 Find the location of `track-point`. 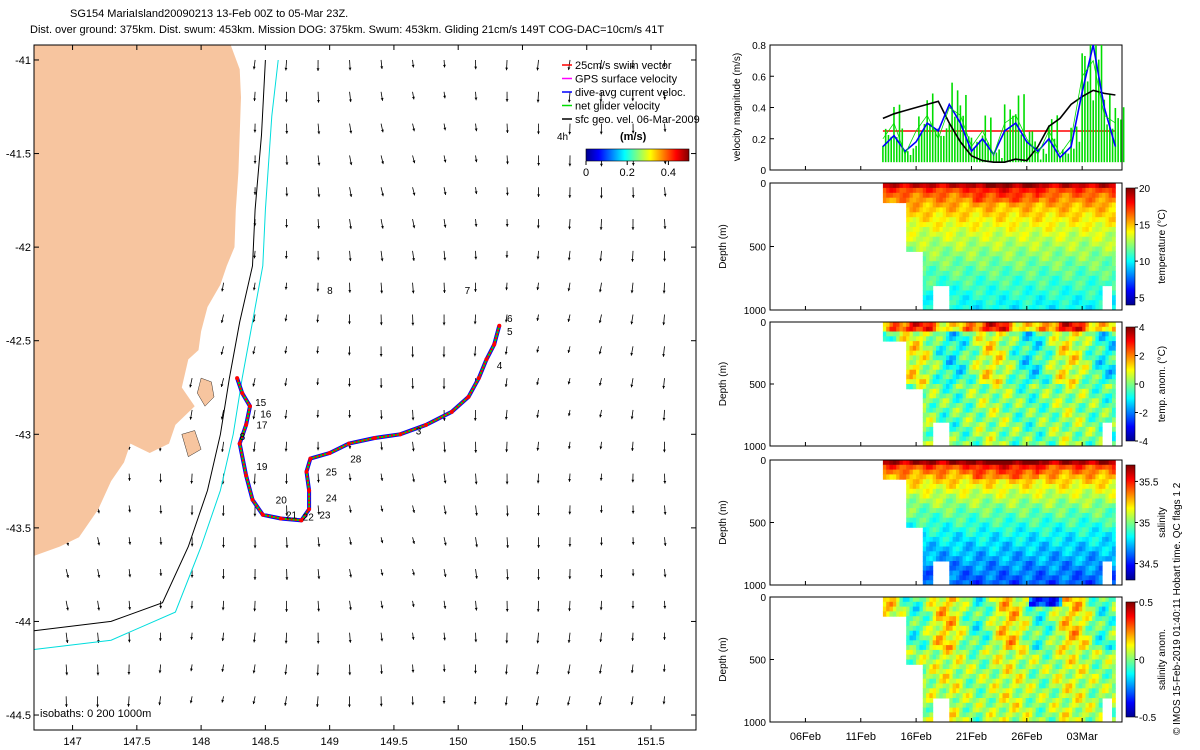

track-point is located at coordinates (309, 509).